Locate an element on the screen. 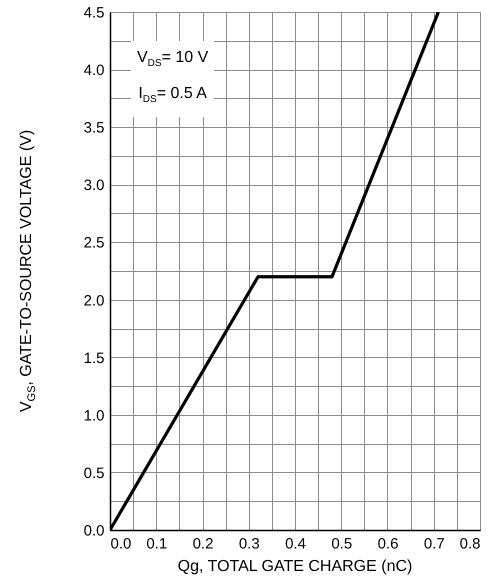 Image resolution: width=494 pixels, height=584 pixels. y-tick-label: 4.5 is located at coordinates (94, 13).